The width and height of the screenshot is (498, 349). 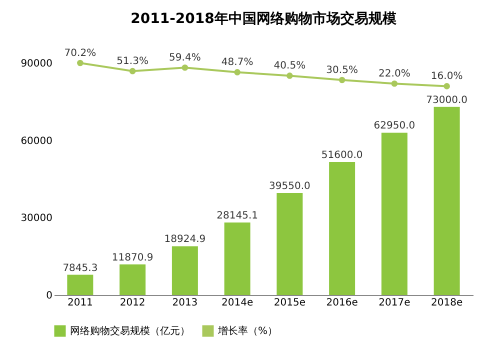 I want to click on data-label: 7845.3, so click(x=80, y=268).